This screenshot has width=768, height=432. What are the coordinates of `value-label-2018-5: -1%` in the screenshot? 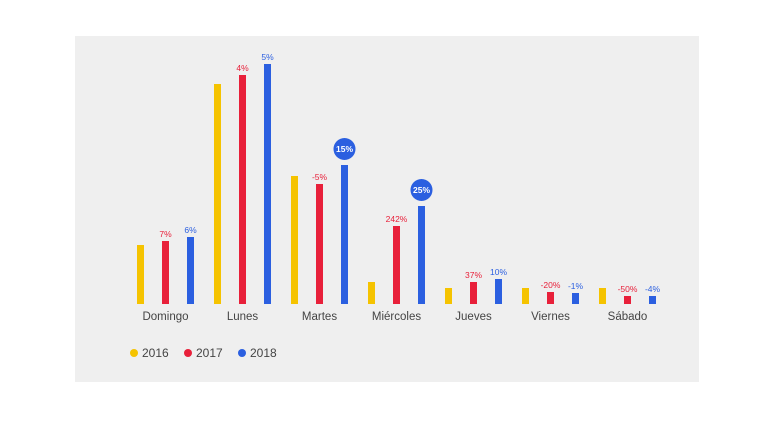 It's located at (576, 286).